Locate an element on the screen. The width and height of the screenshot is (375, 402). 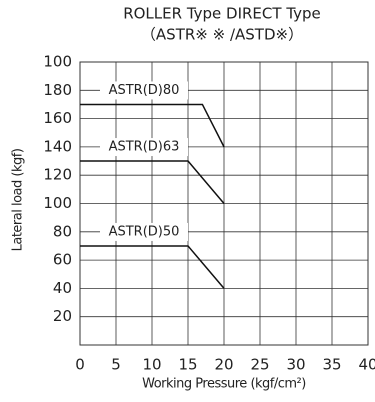
y-axis-title: Lateral load (kgf) is located at coordinates (18, 200).